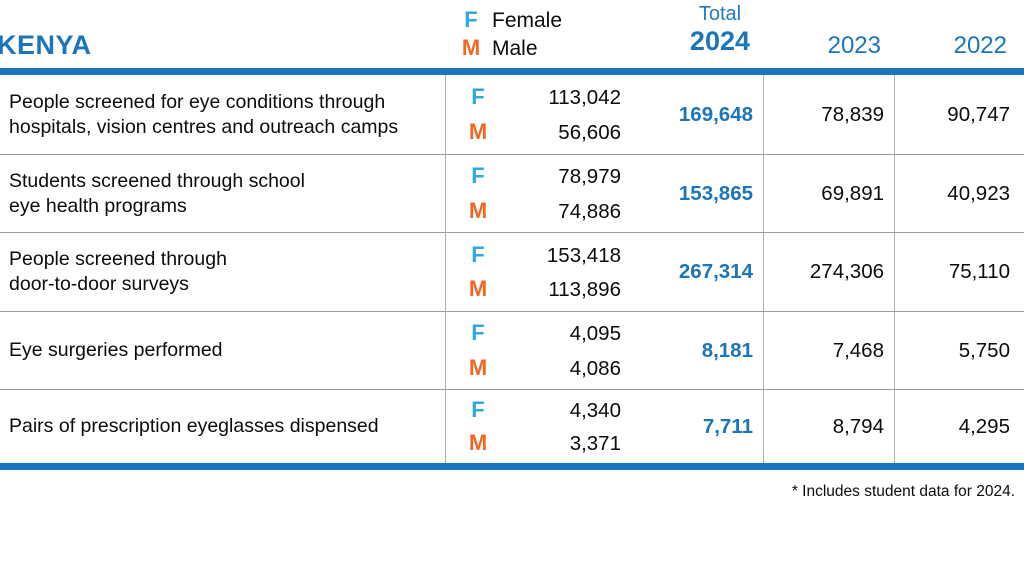  What do you see at coordinates (533, 333) in the screenshot?
I see `female-line: F 4,095` at bounding box center [533, 333].